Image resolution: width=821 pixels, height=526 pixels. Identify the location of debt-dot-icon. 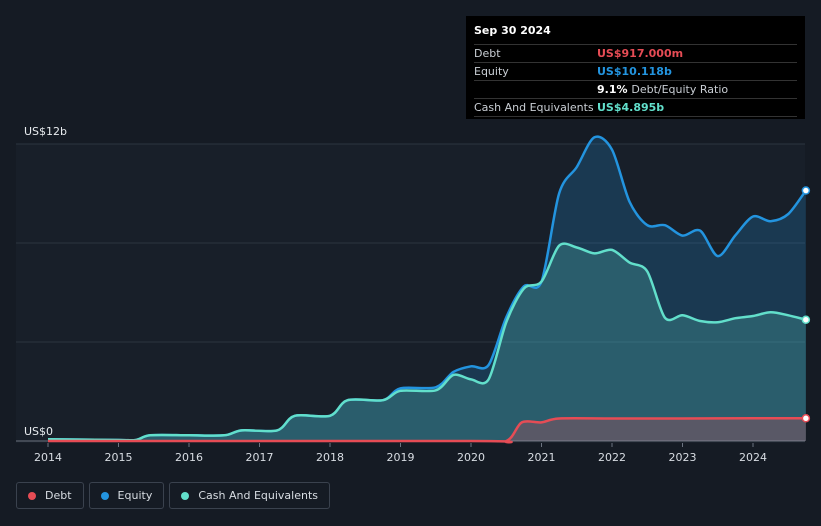
(32, 495).